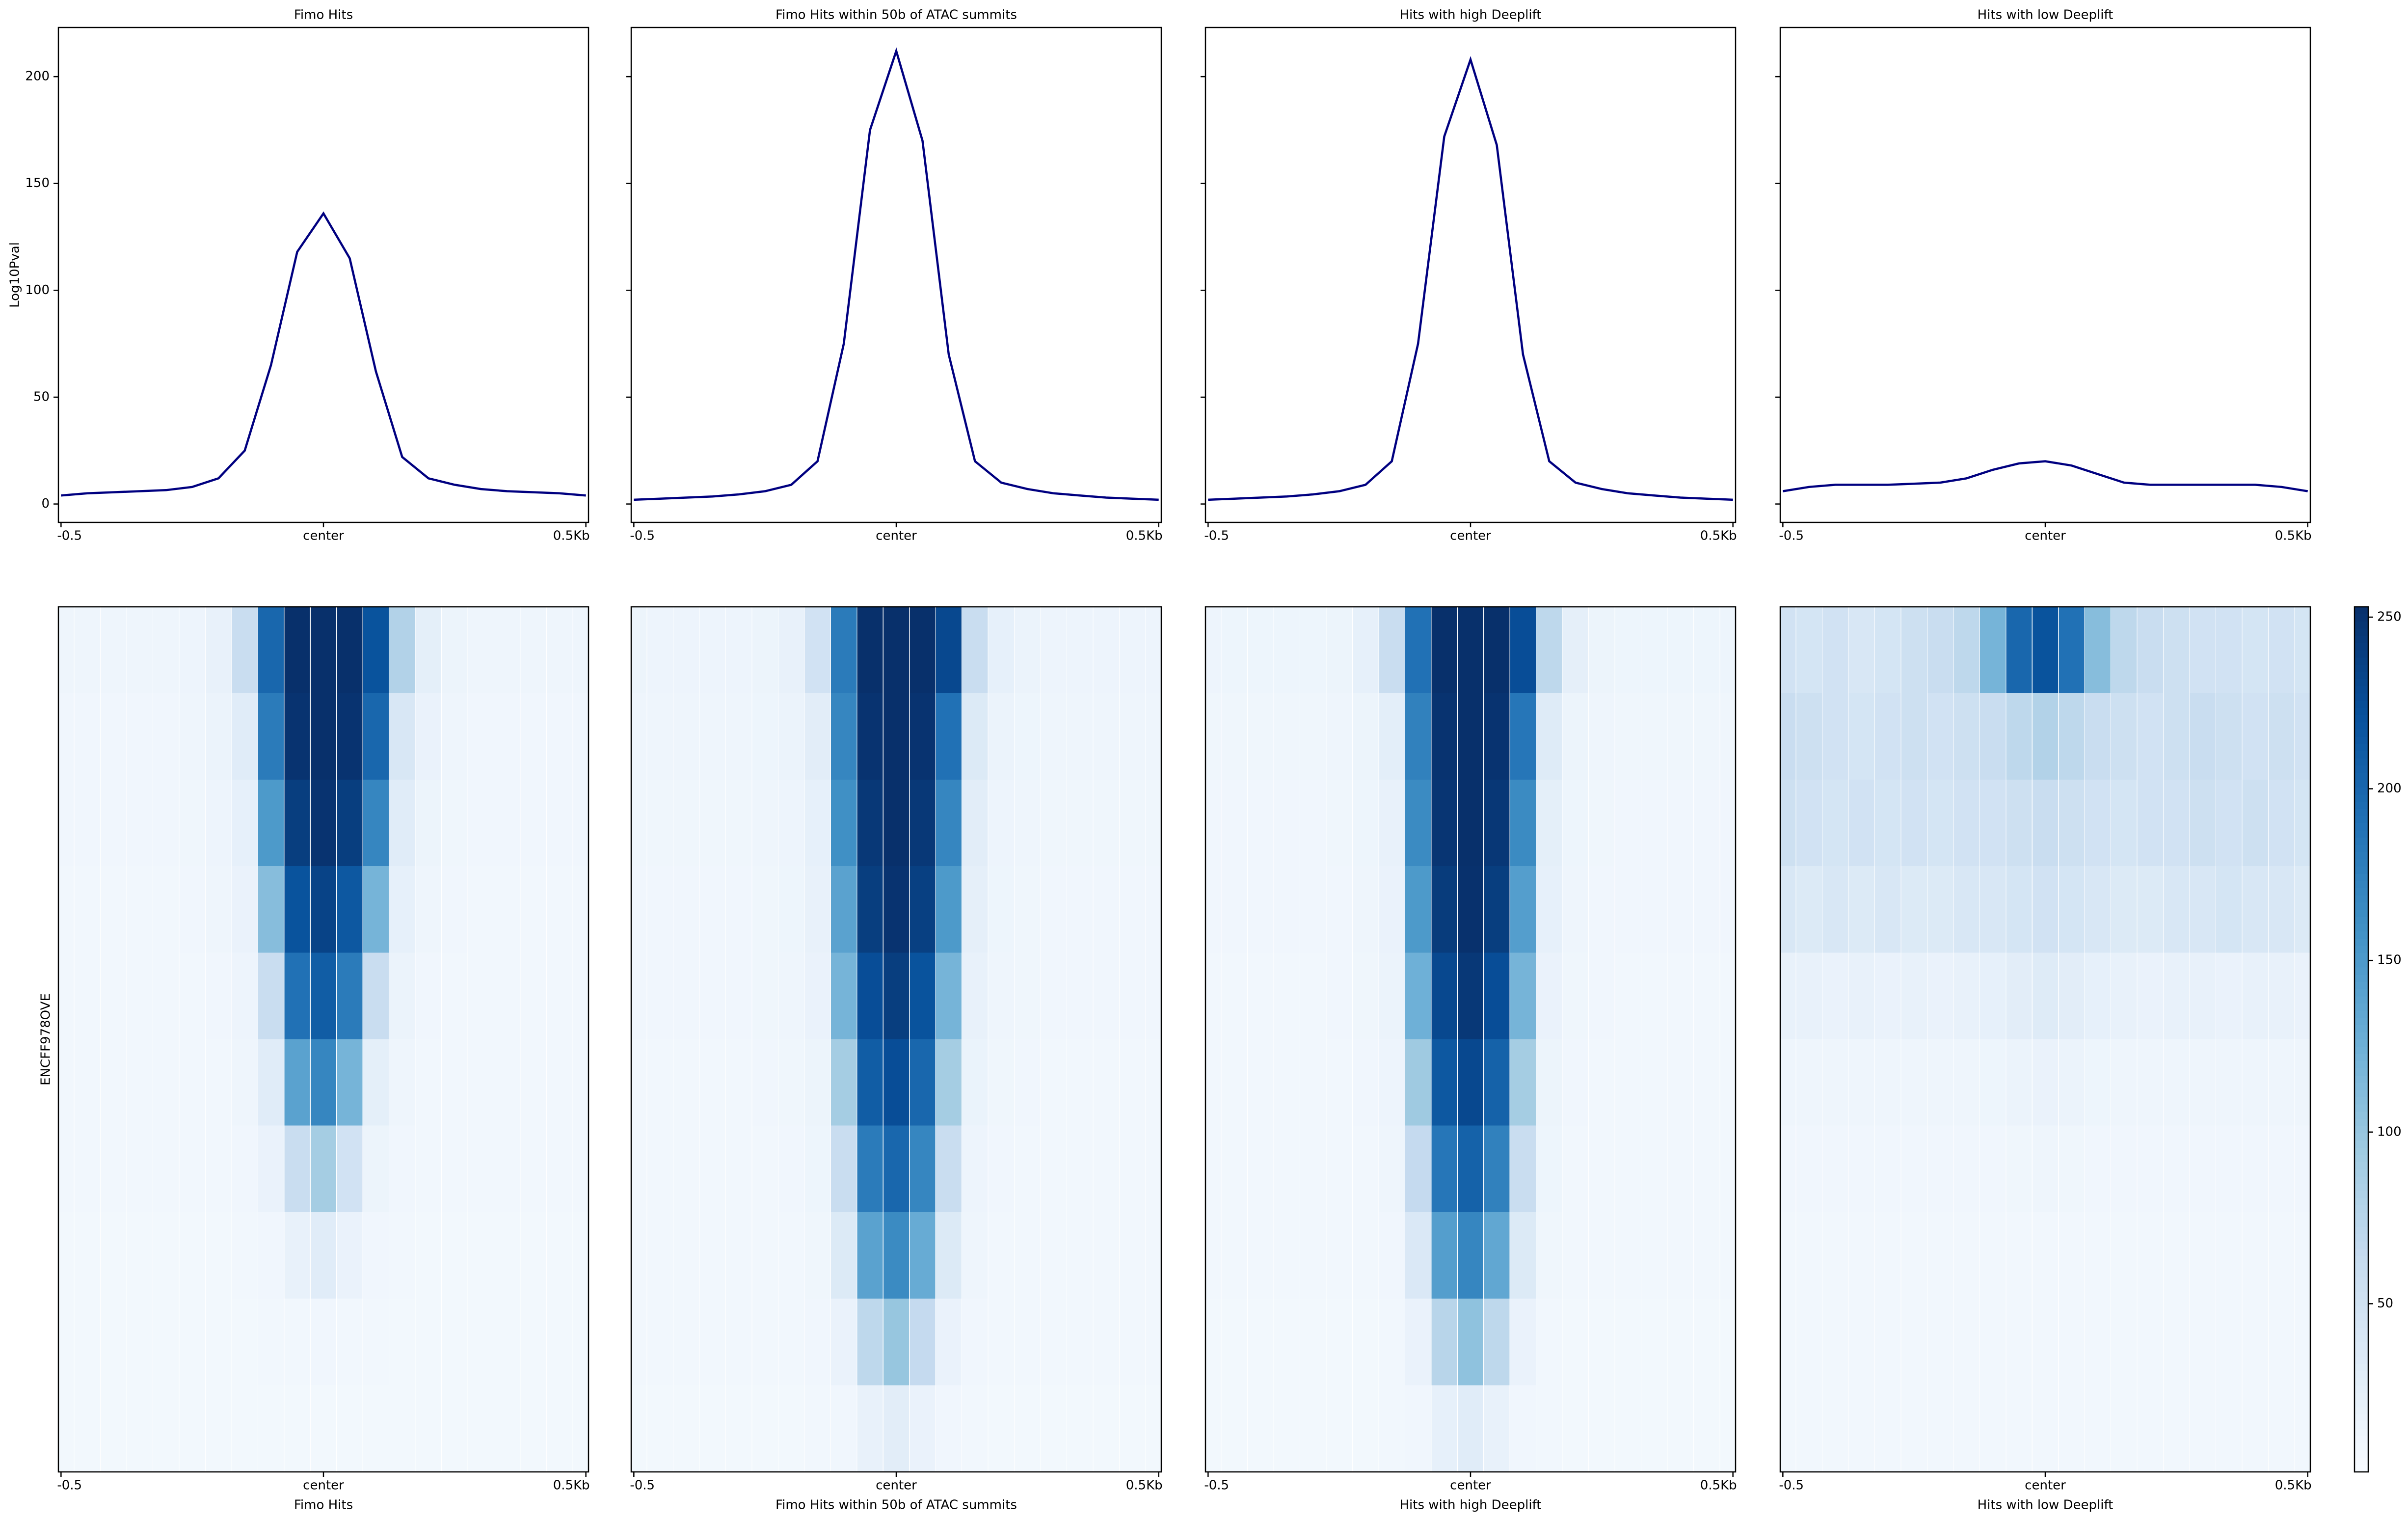  I want to click on panel-title: Fimo Hits, so click(323, 15).